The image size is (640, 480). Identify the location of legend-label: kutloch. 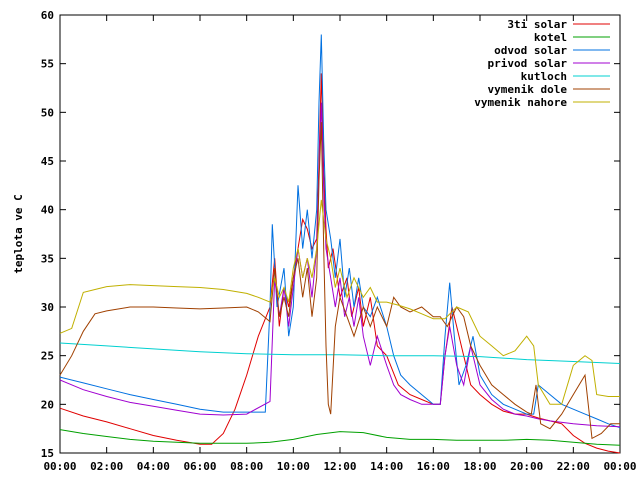
(544, 76).